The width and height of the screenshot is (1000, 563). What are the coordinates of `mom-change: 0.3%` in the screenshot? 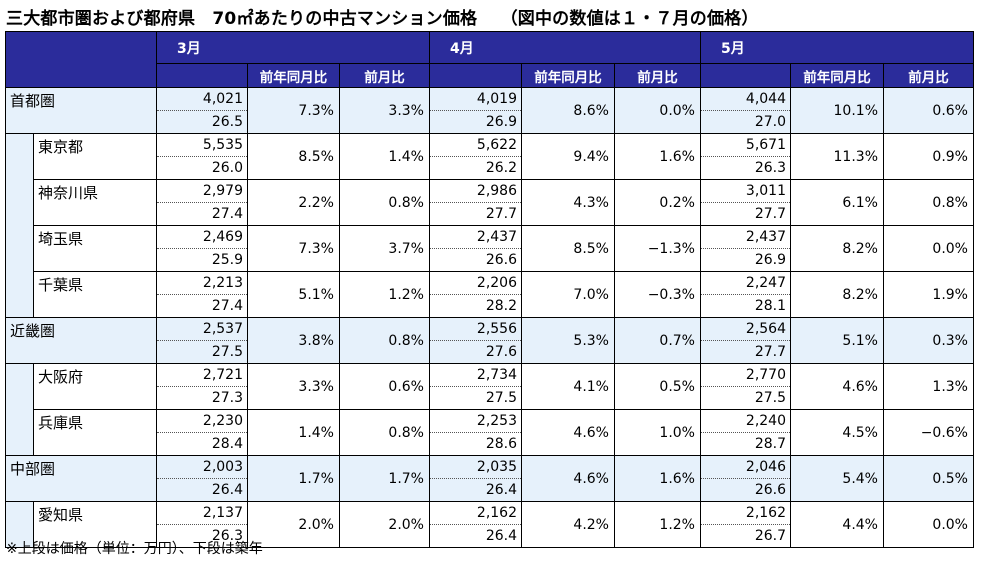 It's located at (928, 340).